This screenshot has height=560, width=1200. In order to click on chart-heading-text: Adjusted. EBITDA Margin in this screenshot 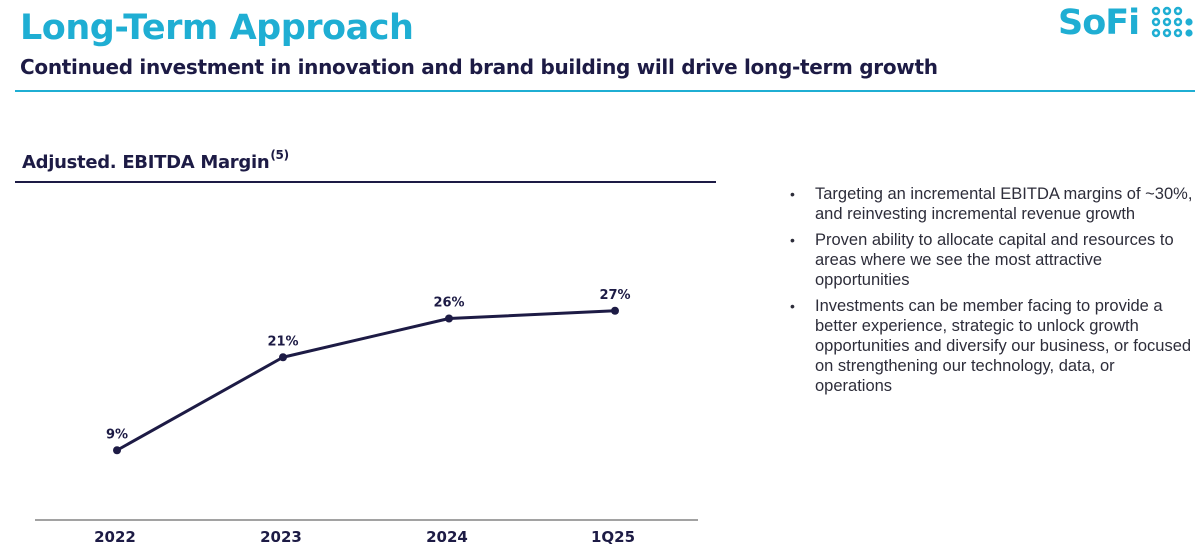, I will do `click(146, 162)`.